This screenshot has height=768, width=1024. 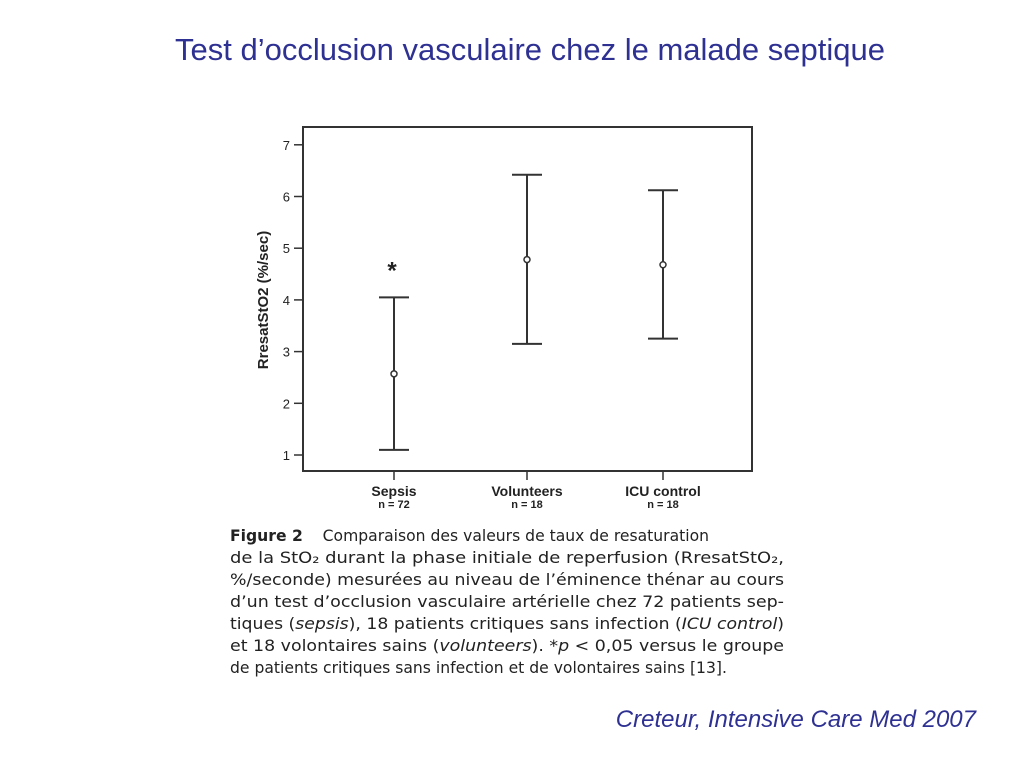 What do you see at coordinates (286, 403) in the screenshot?
I see `y-tick-label: 2` at bounding box center [286, 403].